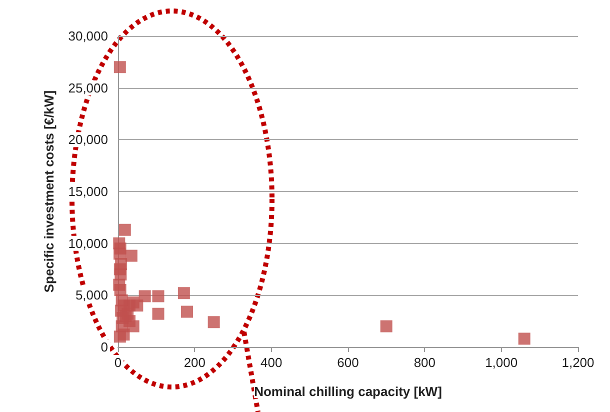  What do you see at coordinates (118, 362) in the screenshot?
I see `x-tick-label: 0` at bounding box center [118, 362].